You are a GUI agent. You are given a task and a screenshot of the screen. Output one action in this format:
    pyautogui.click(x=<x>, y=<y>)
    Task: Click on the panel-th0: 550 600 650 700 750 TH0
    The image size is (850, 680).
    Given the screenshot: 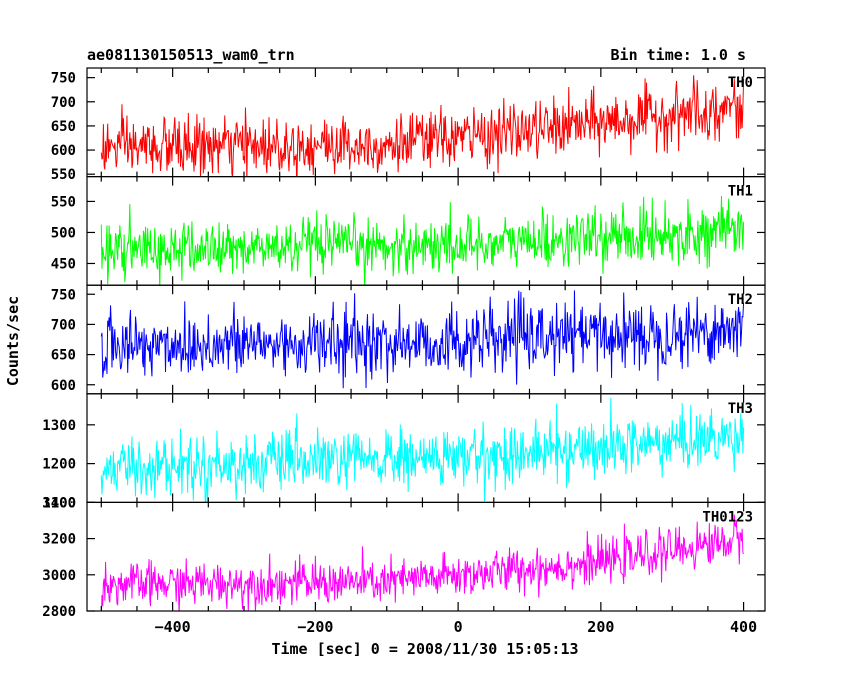 What is the action you would take?
    pyautogui.click(x=408, y=125)
    